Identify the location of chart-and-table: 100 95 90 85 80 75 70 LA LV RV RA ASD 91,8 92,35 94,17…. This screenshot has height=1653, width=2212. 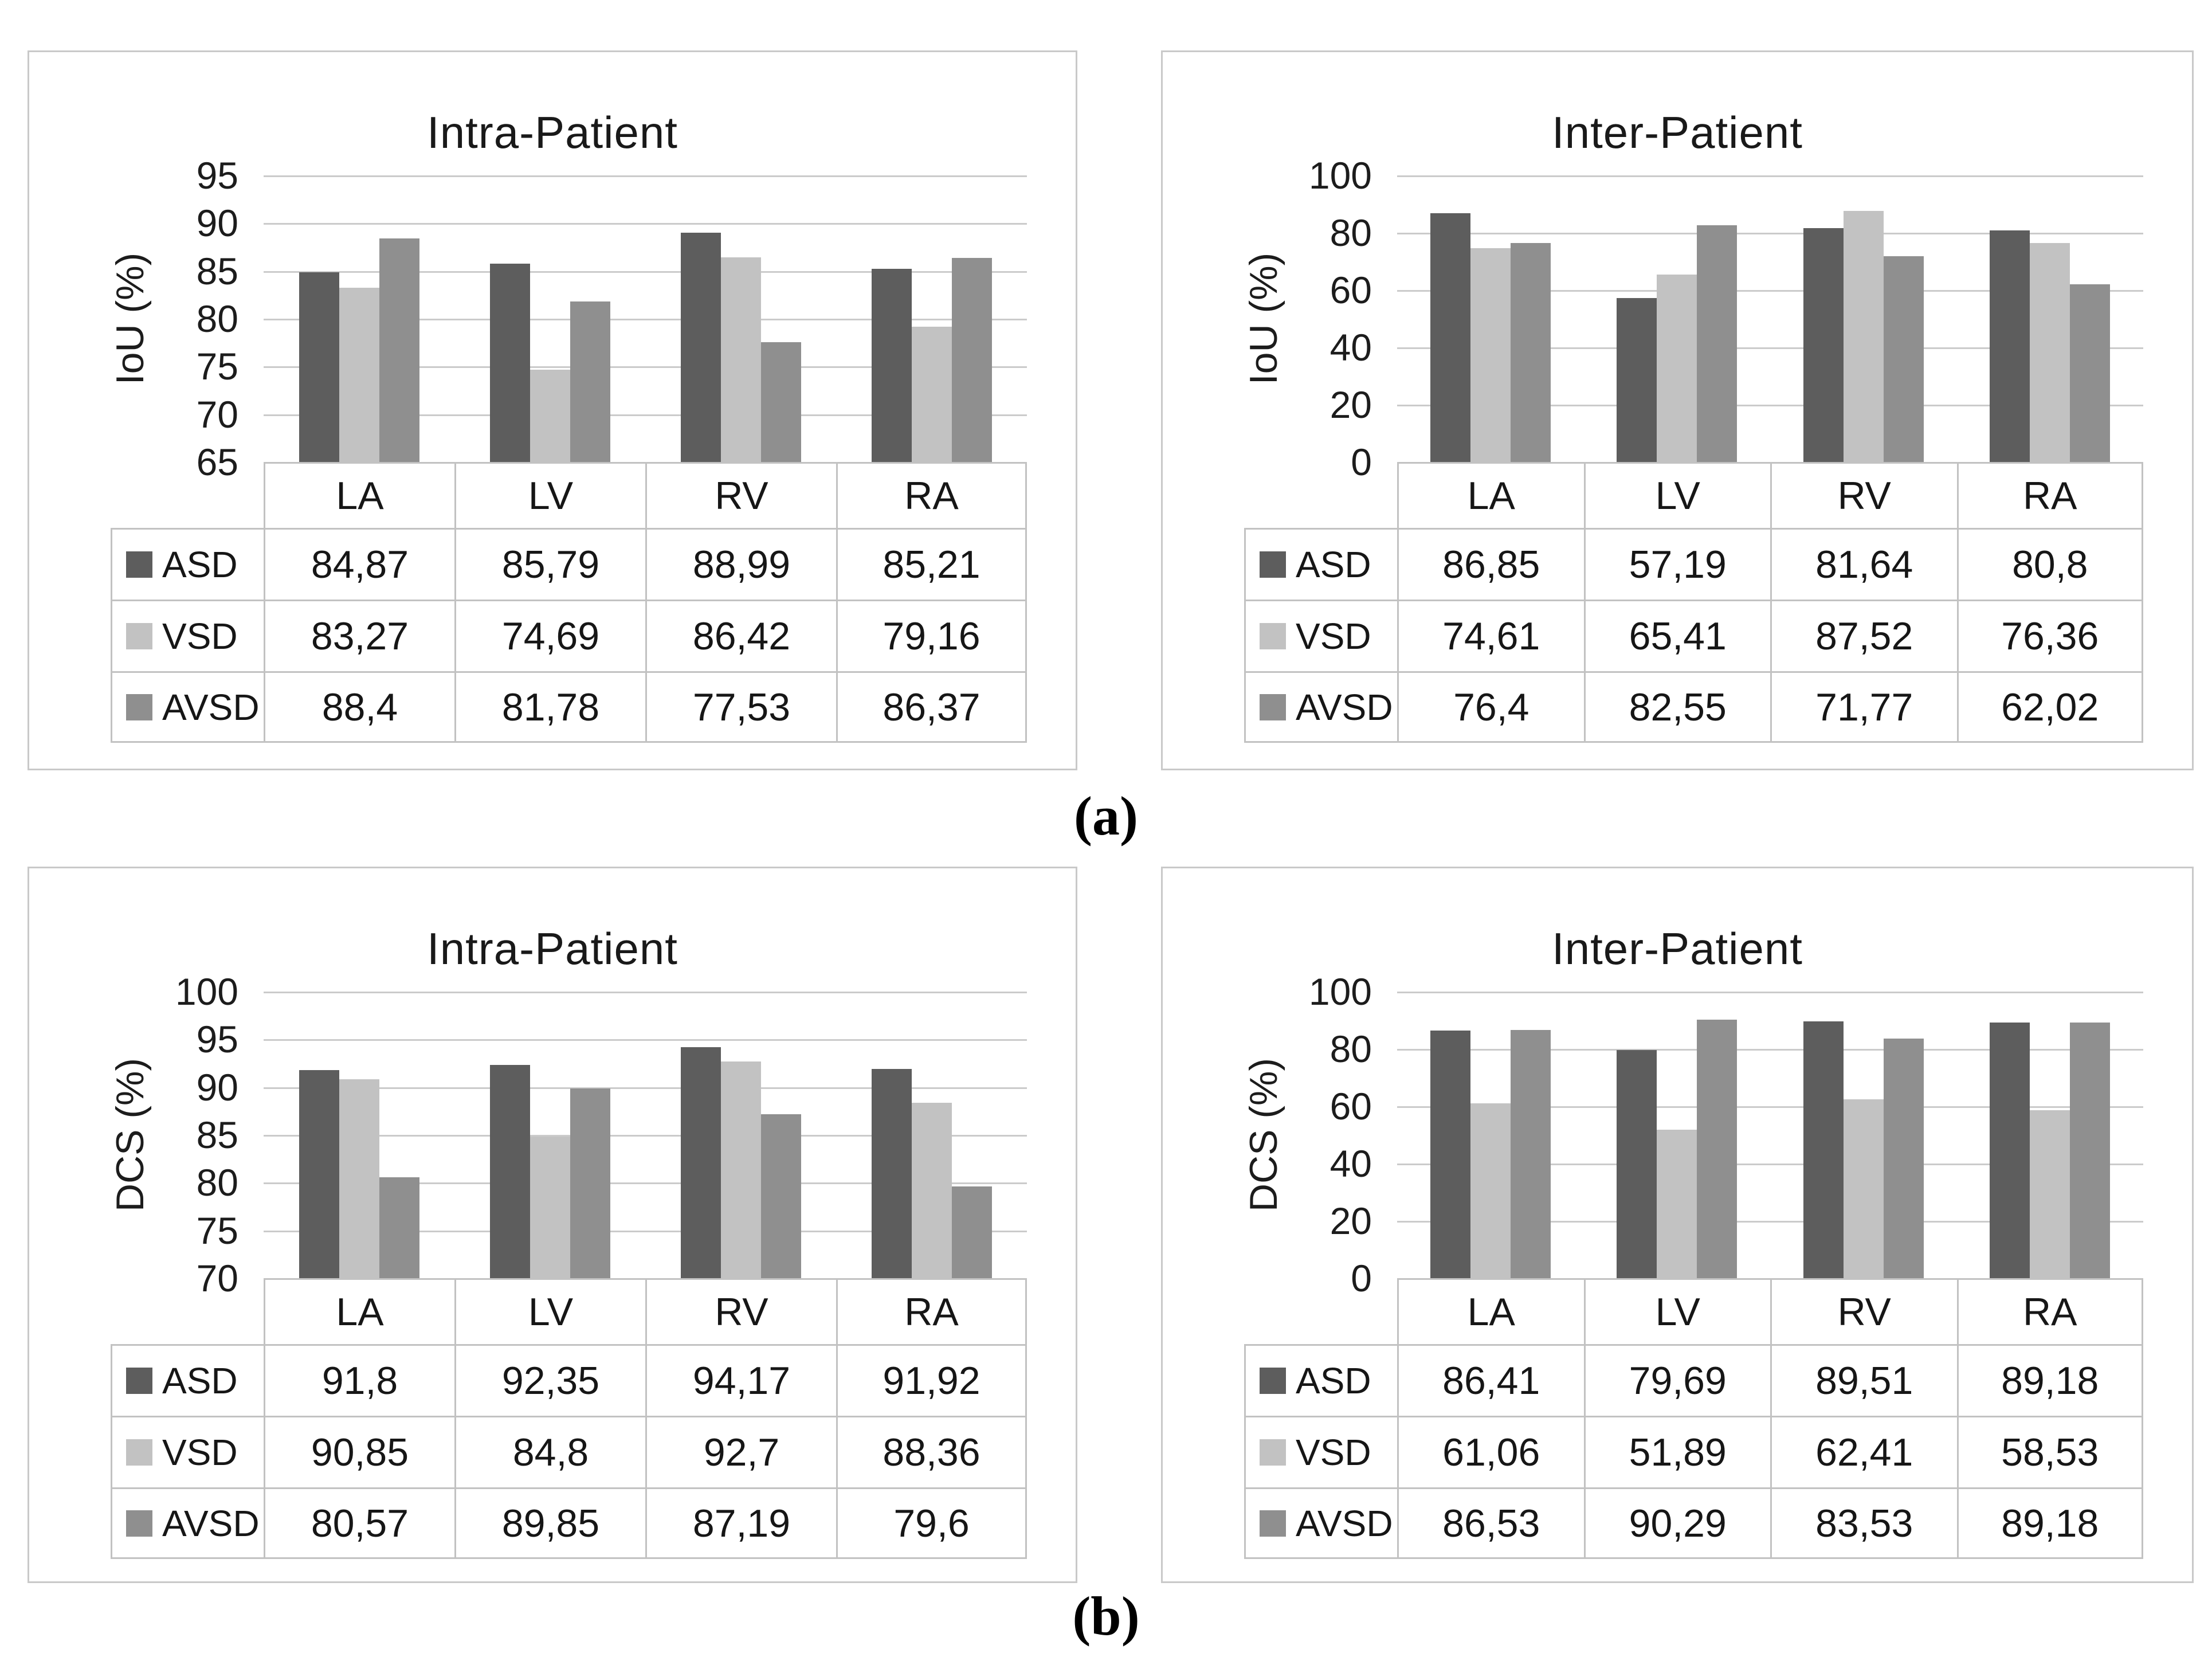
(569, 1264).